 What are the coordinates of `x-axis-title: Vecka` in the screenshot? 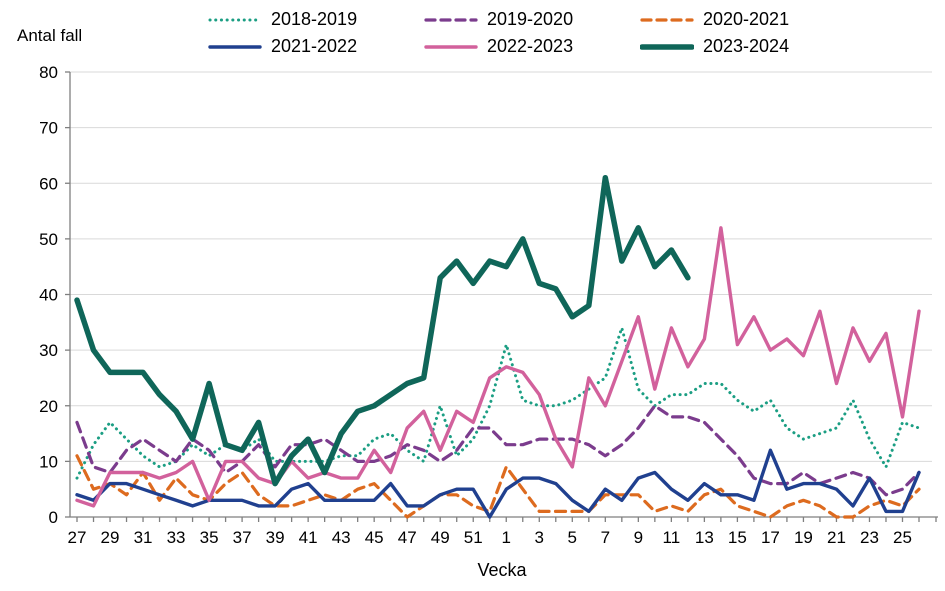 It's located at (502, 570).